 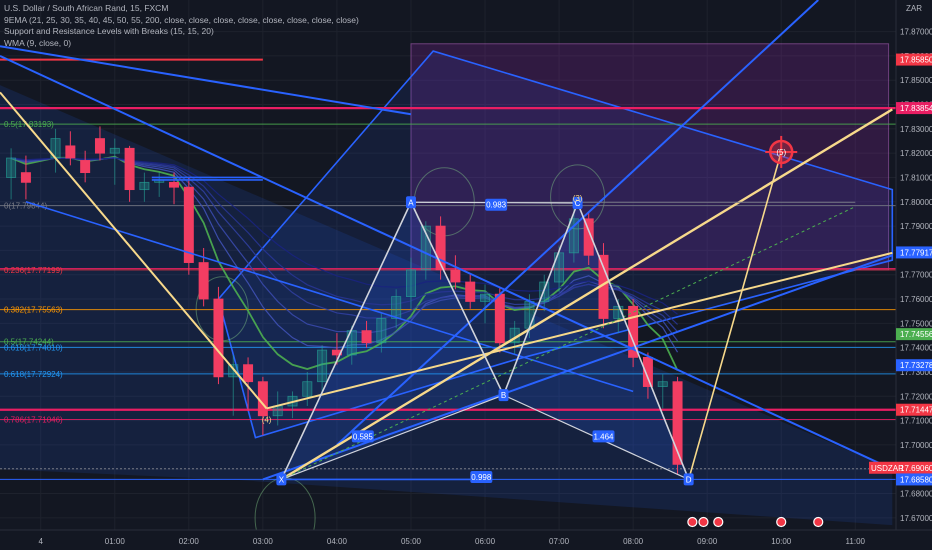 What do you see at coordinates (916, 153) in the screenshot?
I see `price-tick-label: 17.82000` at bounding box center [916, 153].